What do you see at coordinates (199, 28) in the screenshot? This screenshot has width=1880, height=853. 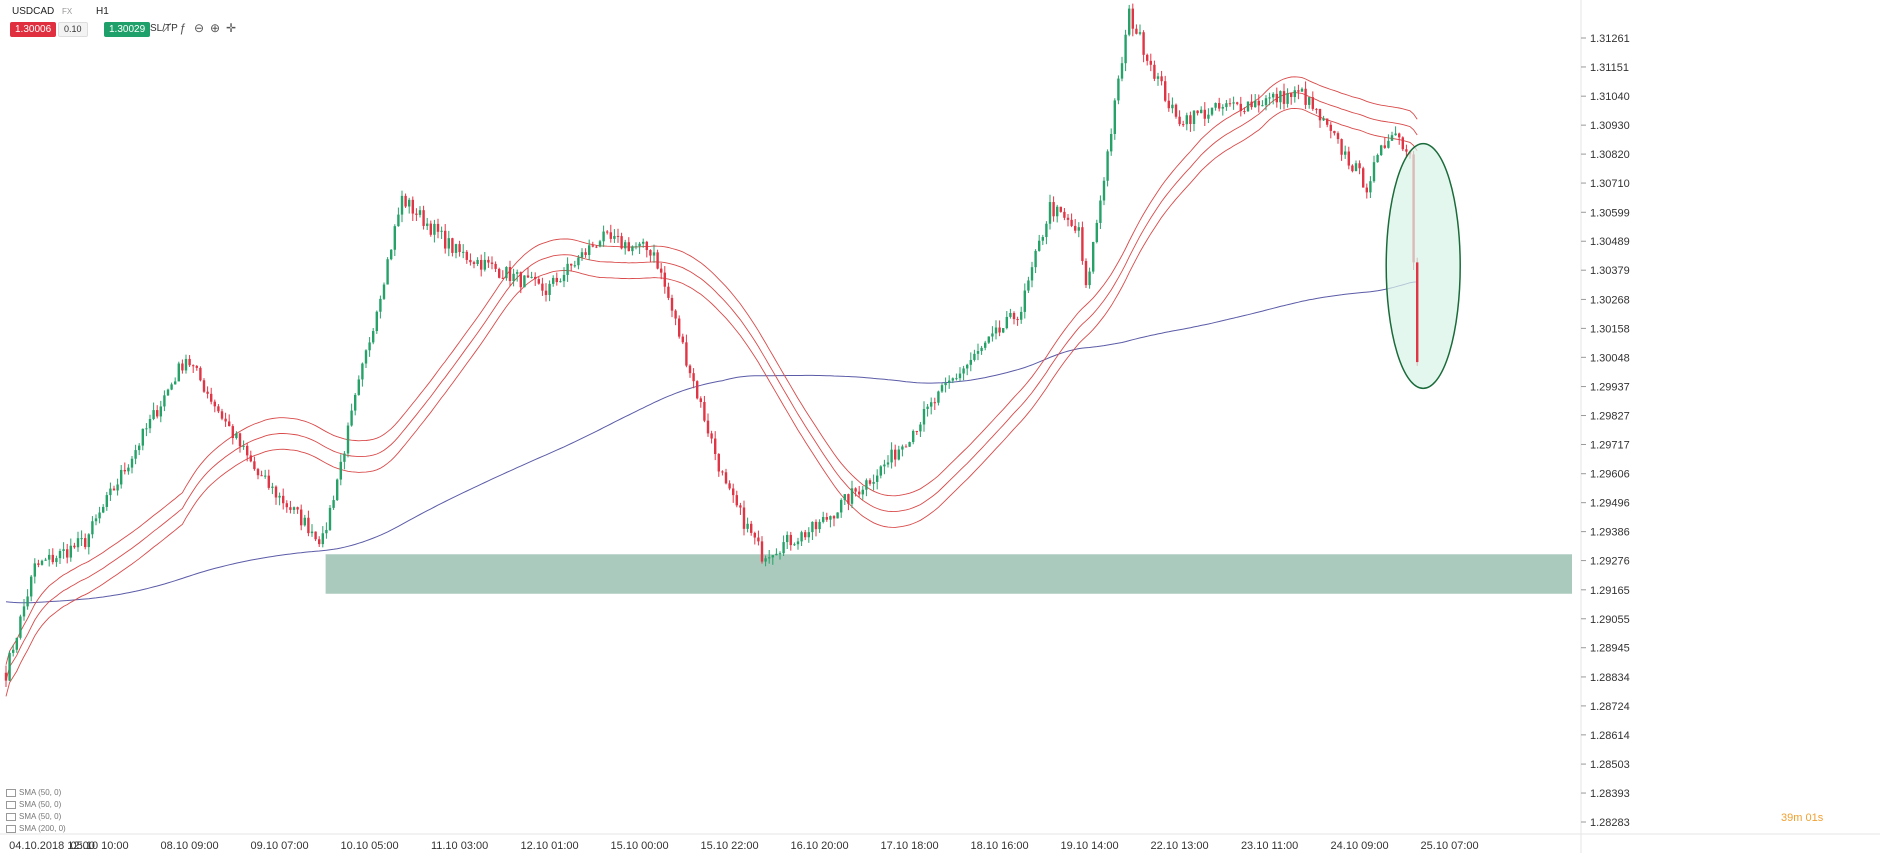 I see `zoom-out-icon: ⊖` at bounding box center [199, 28].